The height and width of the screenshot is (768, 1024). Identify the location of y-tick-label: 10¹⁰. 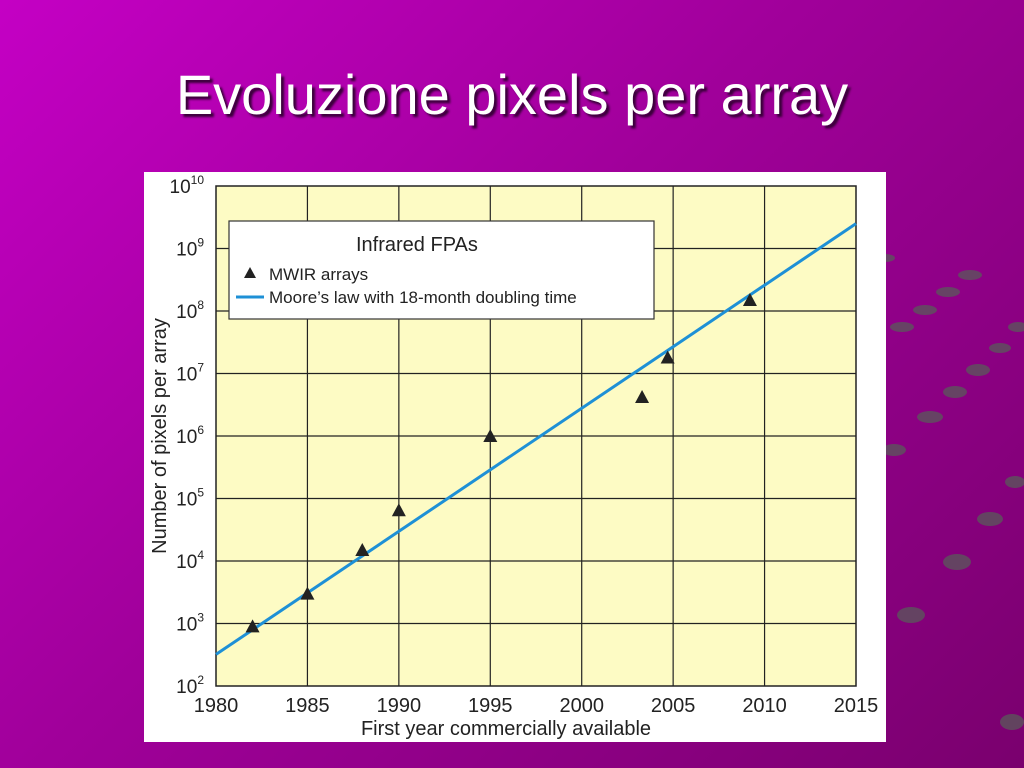
(187, 185).